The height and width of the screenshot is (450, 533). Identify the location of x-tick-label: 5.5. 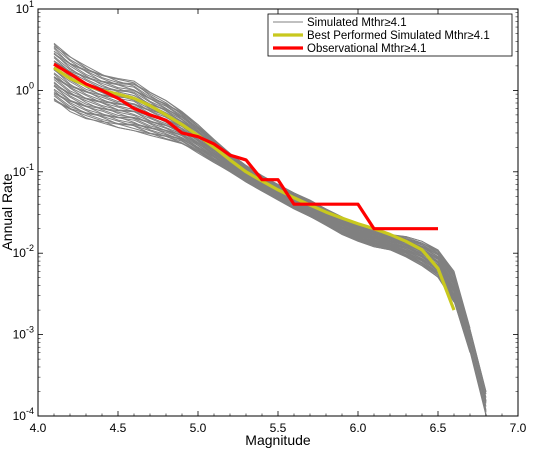
(278, 428).